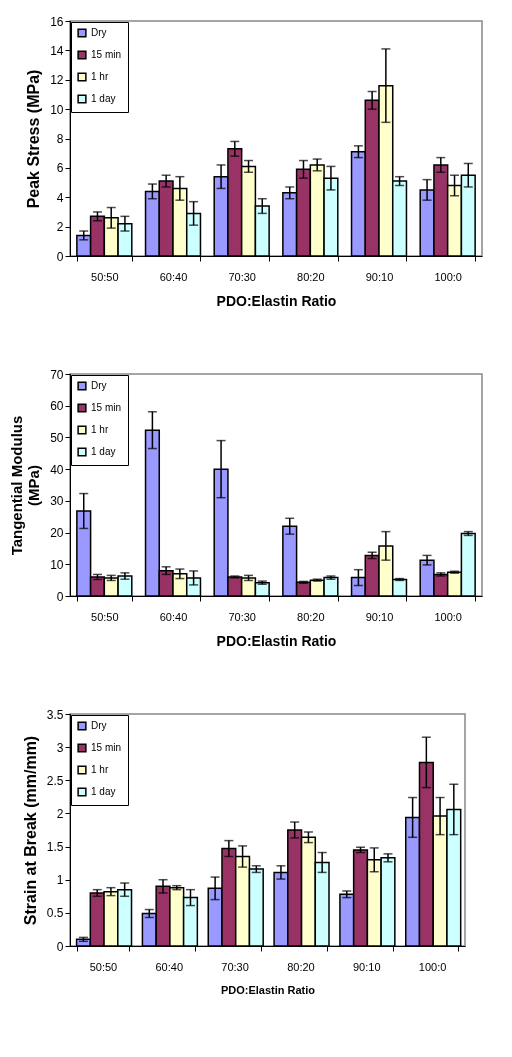 The height and width of the screenshot is (1057, 512). Describe the element at coordinates (30, 830) in the screenshot. I see `y-axis-title: Strain at Break (mm/mm)` at that location.